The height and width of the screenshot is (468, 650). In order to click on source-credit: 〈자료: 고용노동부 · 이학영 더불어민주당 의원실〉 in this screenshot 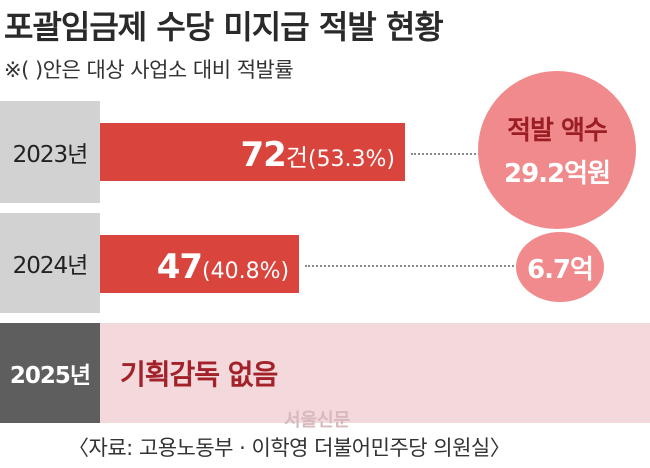, I will do `click(289, 448)`.